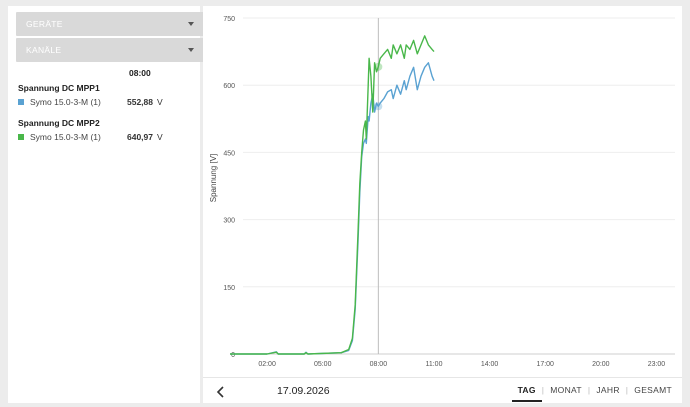 The width and height of the screenshot is (690, 407). I want to click on x-tick-label: 05:00, so click(323, 364).